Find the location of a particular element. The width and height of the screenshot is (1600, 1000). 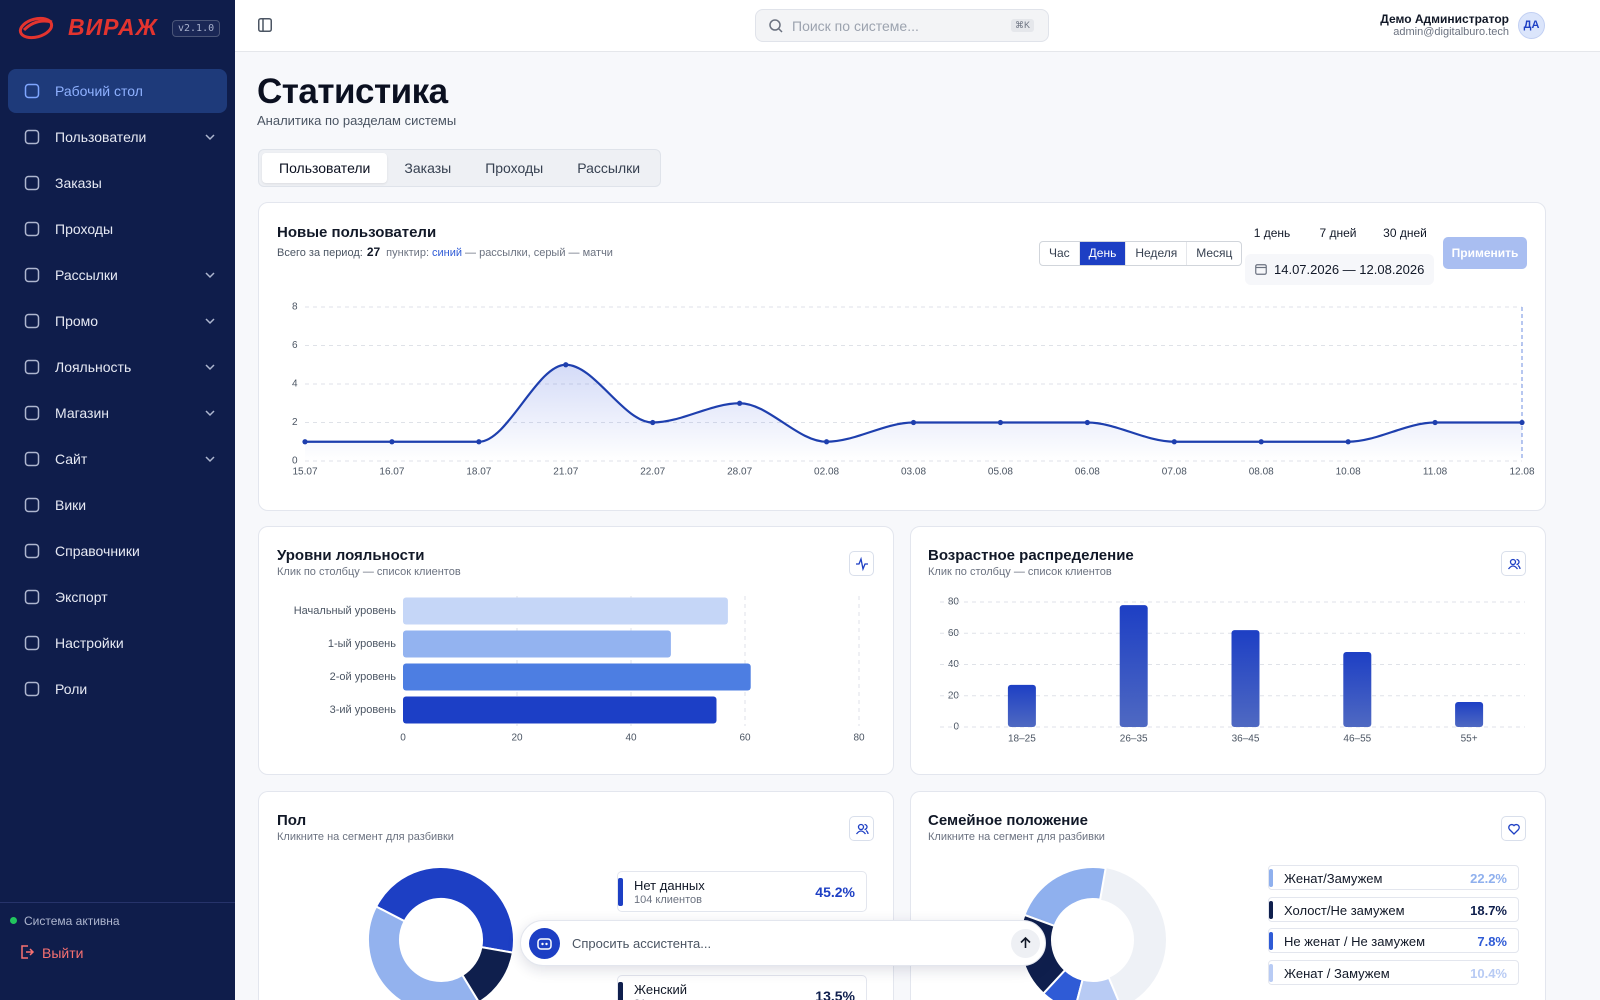

card-title: Возрастное распределение is located at coordinates (1031, 555).